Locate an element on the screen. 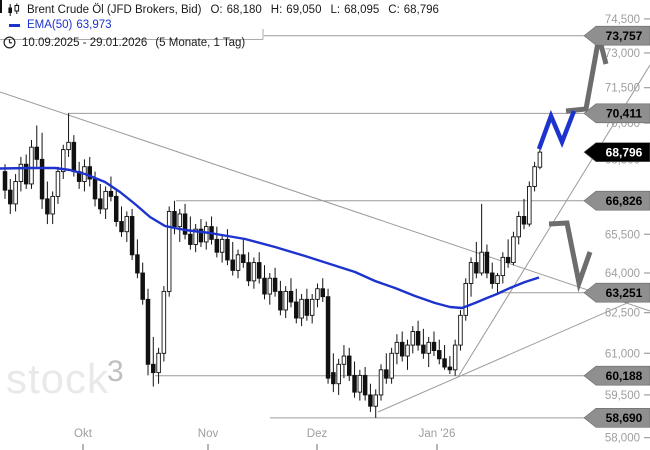 The width and height of the screenshot is (650, 450). ema-label: EMA(50) is located at coordinates (50, 25).